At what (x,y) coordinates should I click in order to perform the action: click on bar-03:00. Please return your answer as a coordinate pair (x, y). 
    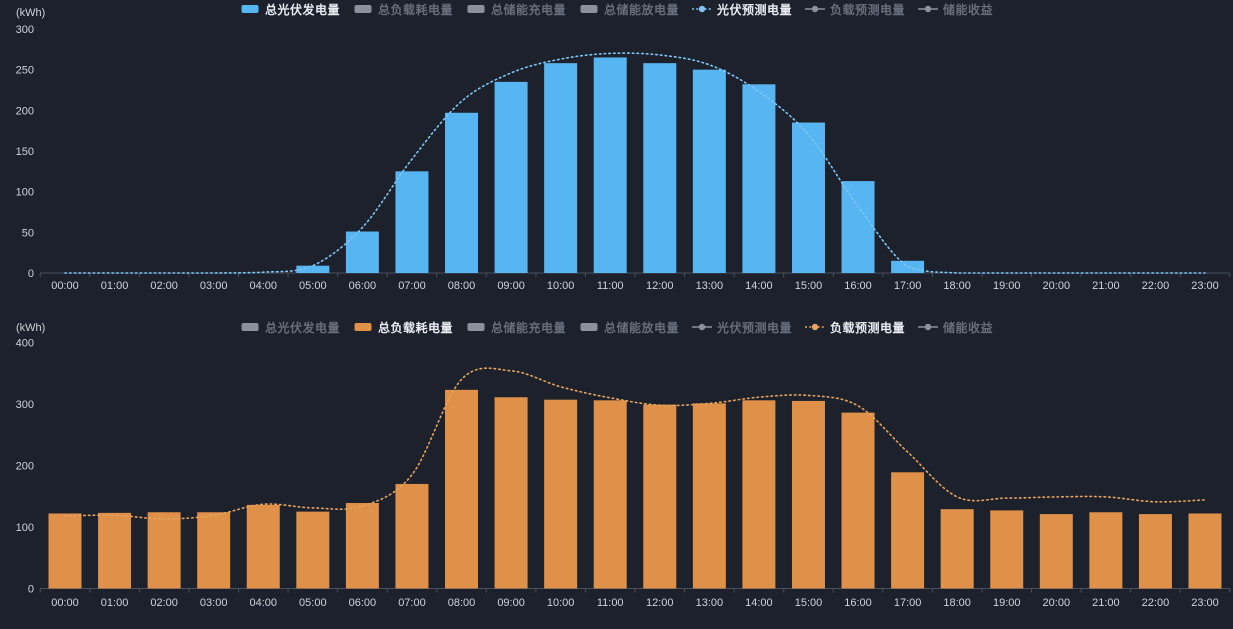
    Looking at the image, I should click on (214, 550).